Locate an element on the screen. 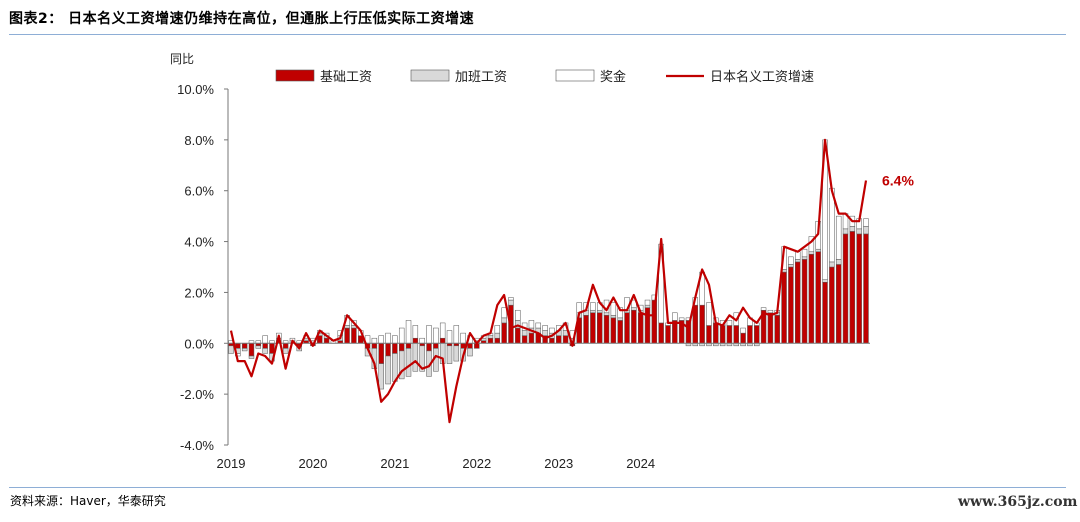  y-tick-label: 10.0% is located at coordinates (195, 89).